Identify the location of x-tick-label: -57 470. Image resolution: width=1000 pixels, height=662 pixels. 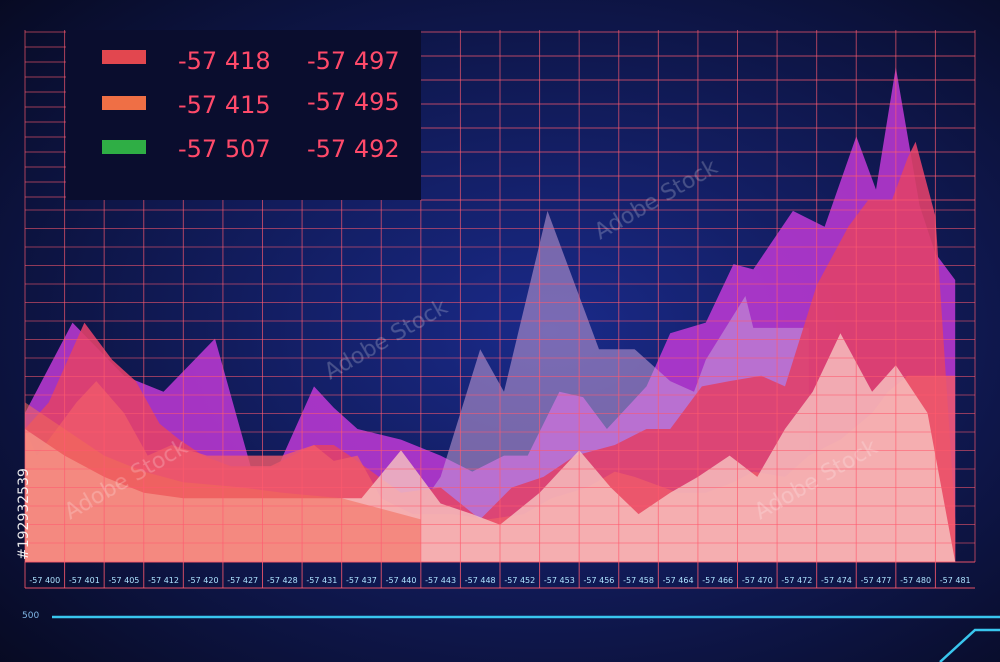
(757, 580).